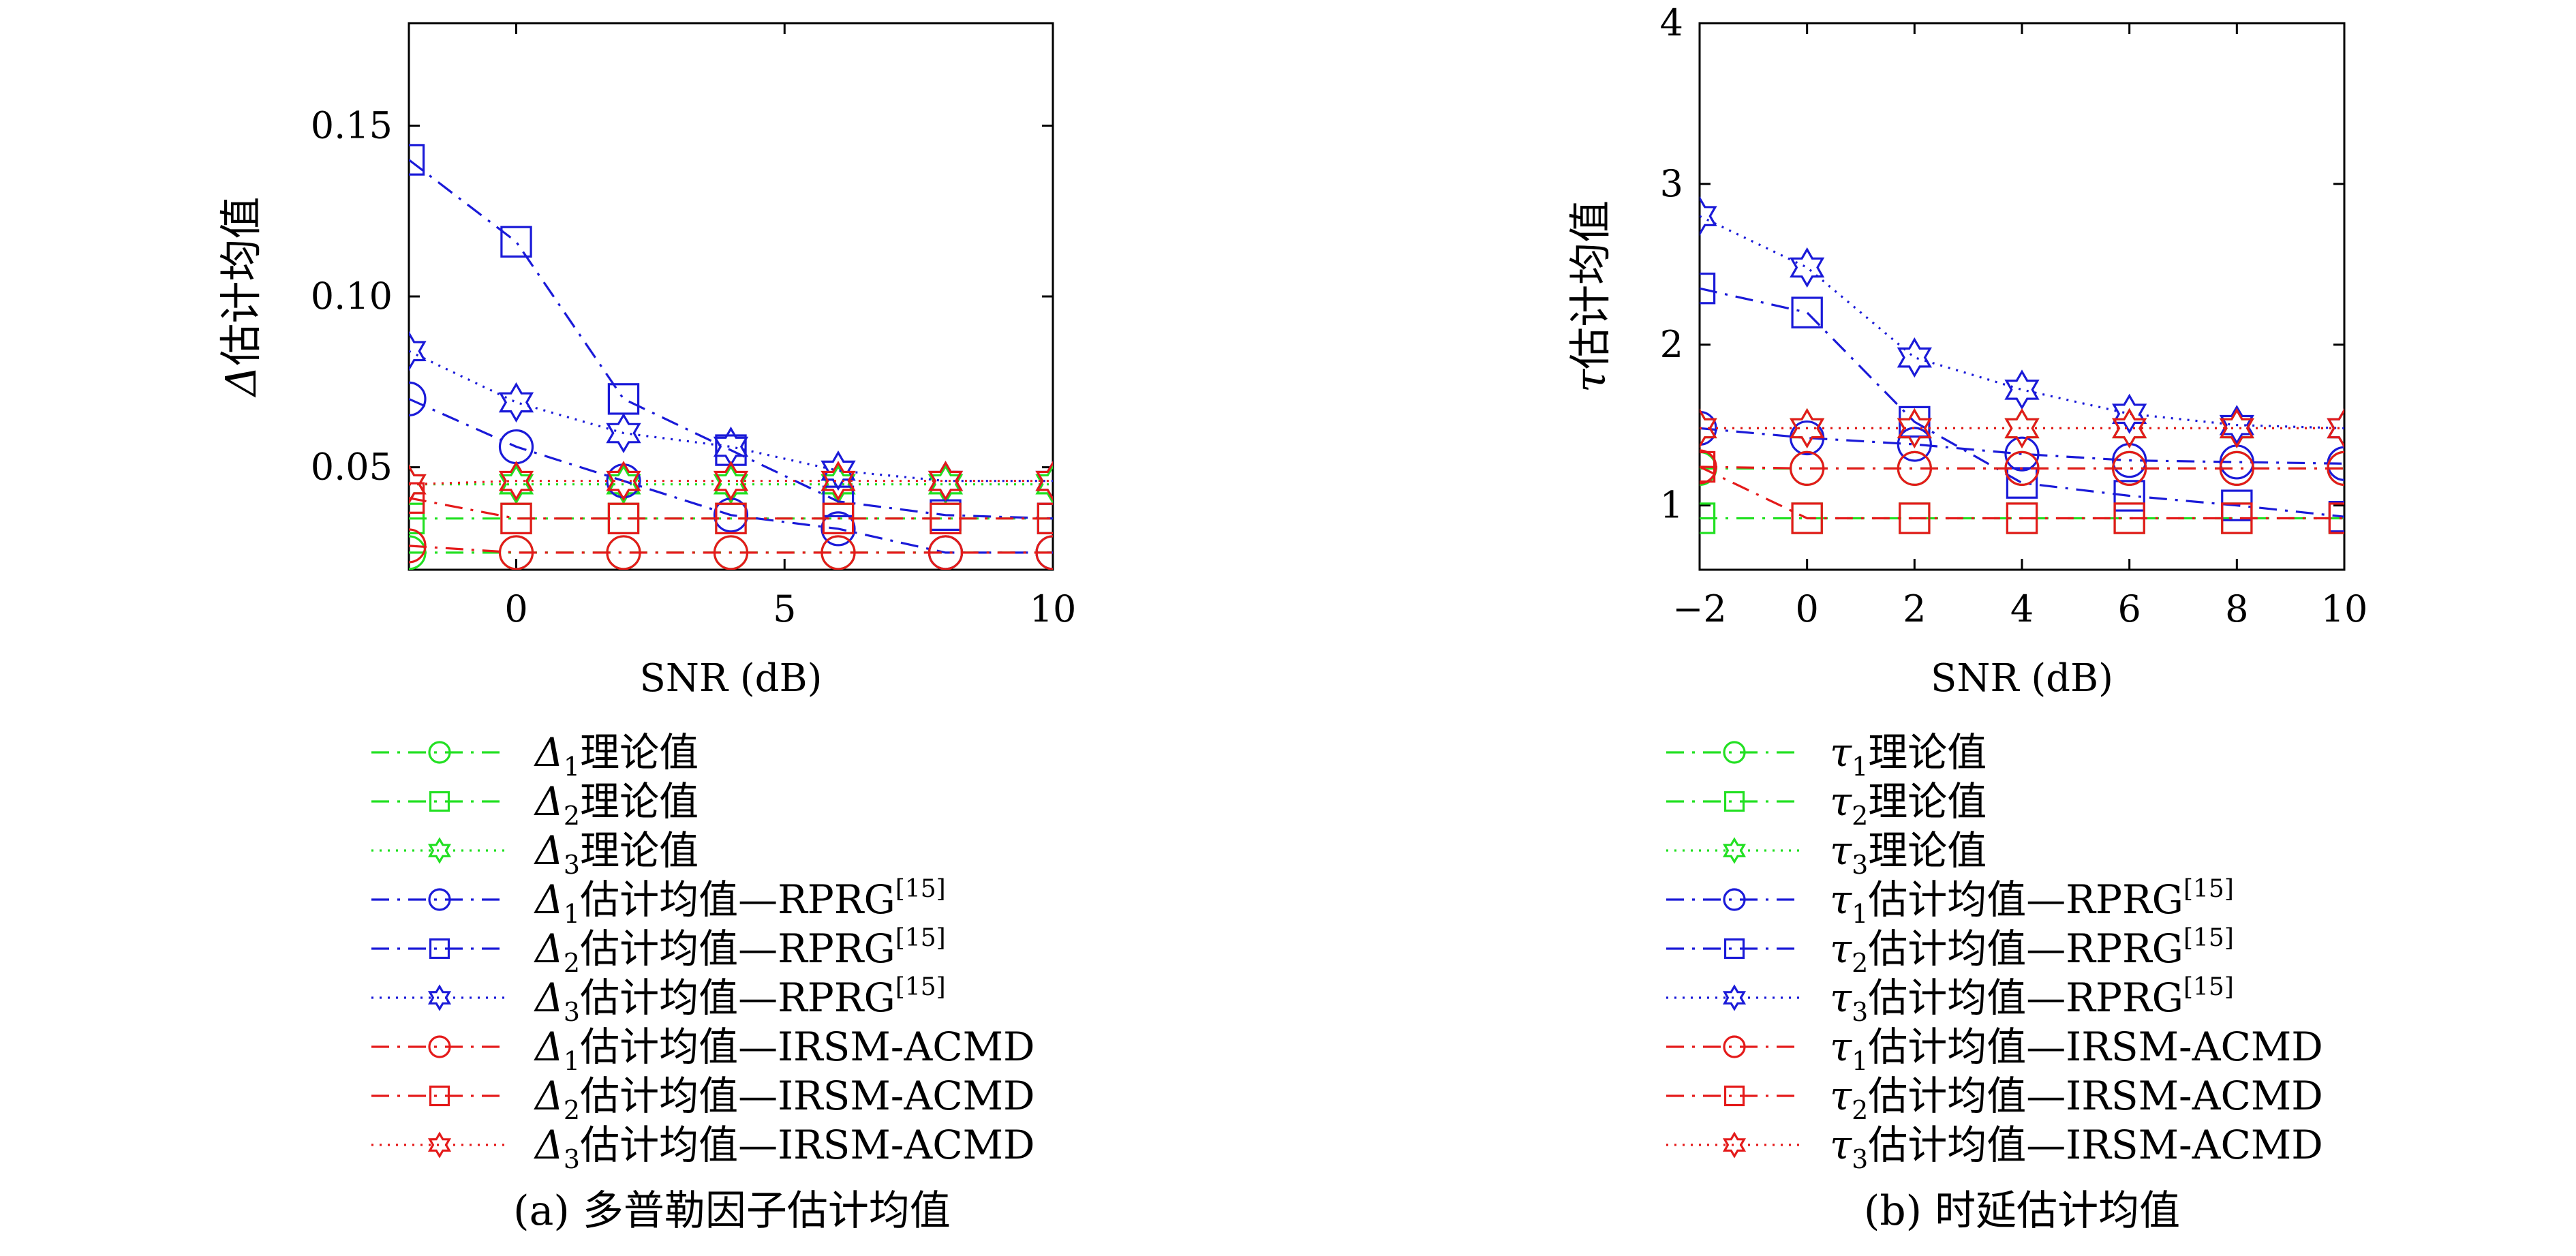 The image size is (2576, 1256). What do you see at coordinates (1671, 506) in the screenshot?
I see `y-tick-label: 1` at bounding box center [1671, 506].